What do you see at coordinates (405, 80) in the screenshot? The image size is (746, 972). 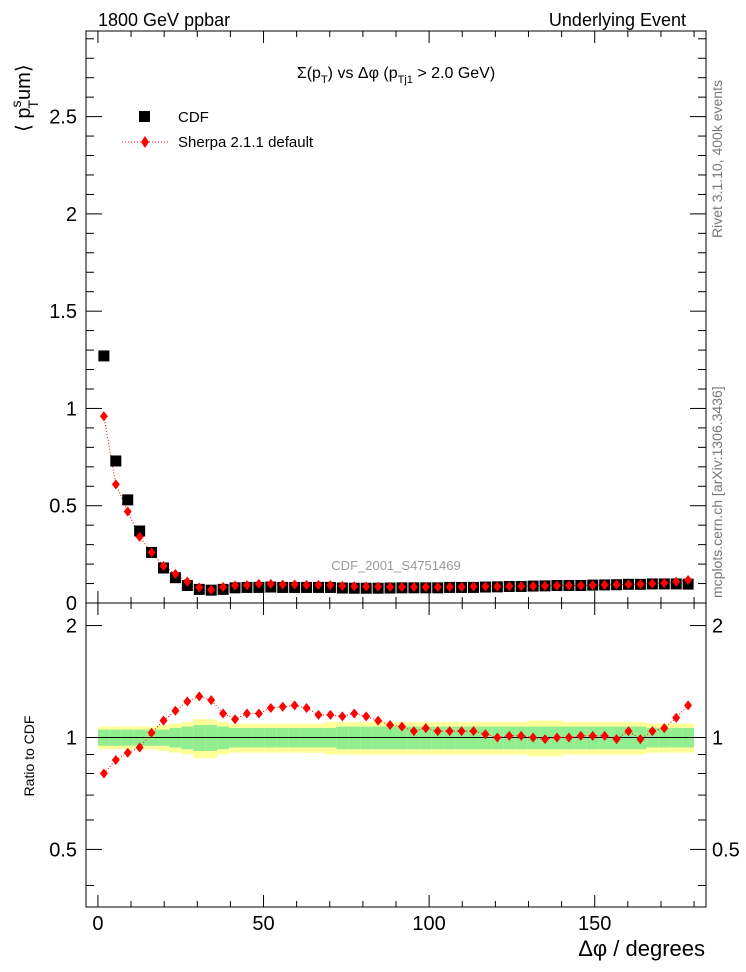 I see `title-part-b-sub: Tj1` at bounding box center [405, 80].